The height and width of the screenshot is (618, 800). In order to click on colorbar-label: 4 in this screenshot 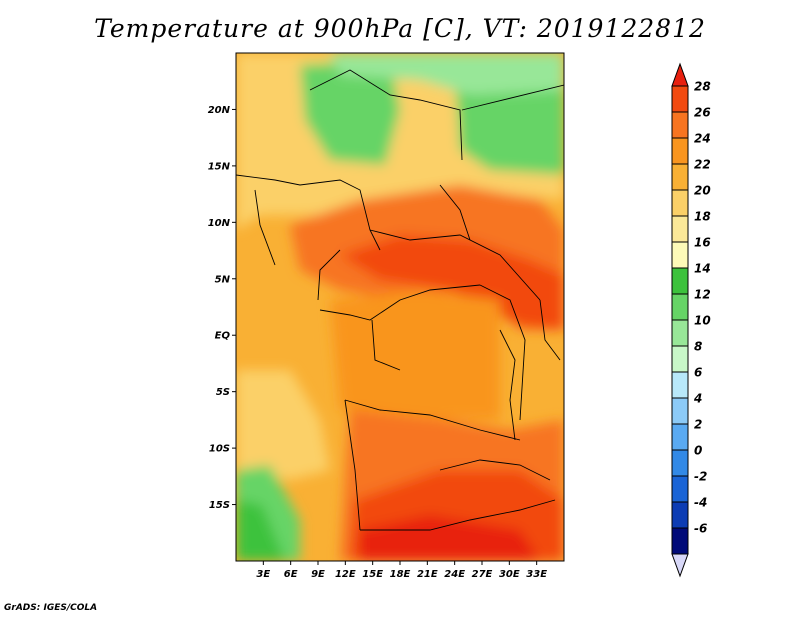, I will do `click(697, 399)`.